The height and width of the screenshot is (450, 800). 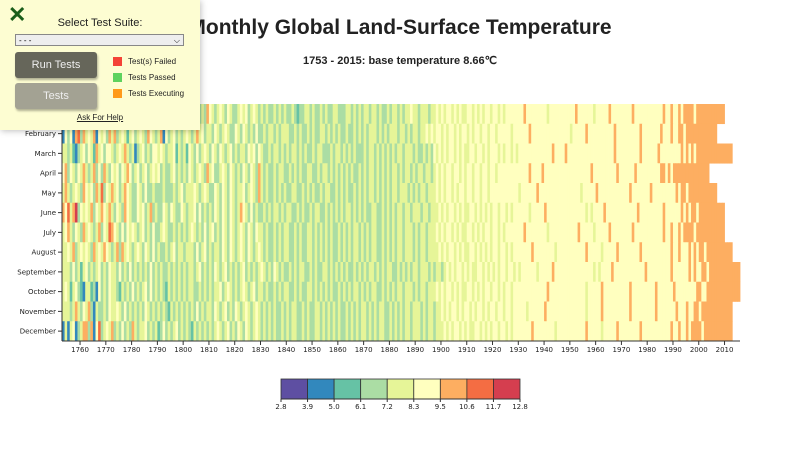 What do you see at coordinates (100, 117) in the screenshot?
I see `ask-for-help-link: Ask For Help` at bounding box center [100, 117].